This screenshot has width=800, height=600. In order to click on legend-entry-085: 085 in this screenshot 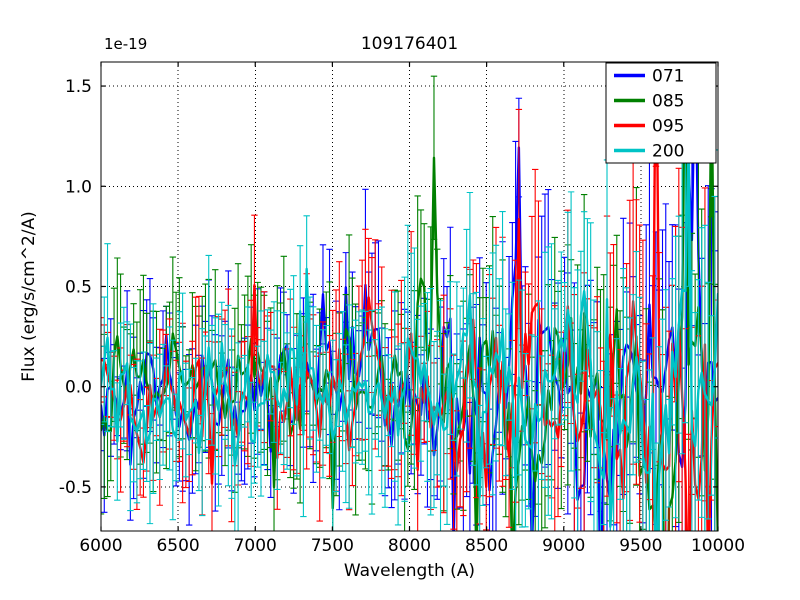, I will do `click(649, 102)`.